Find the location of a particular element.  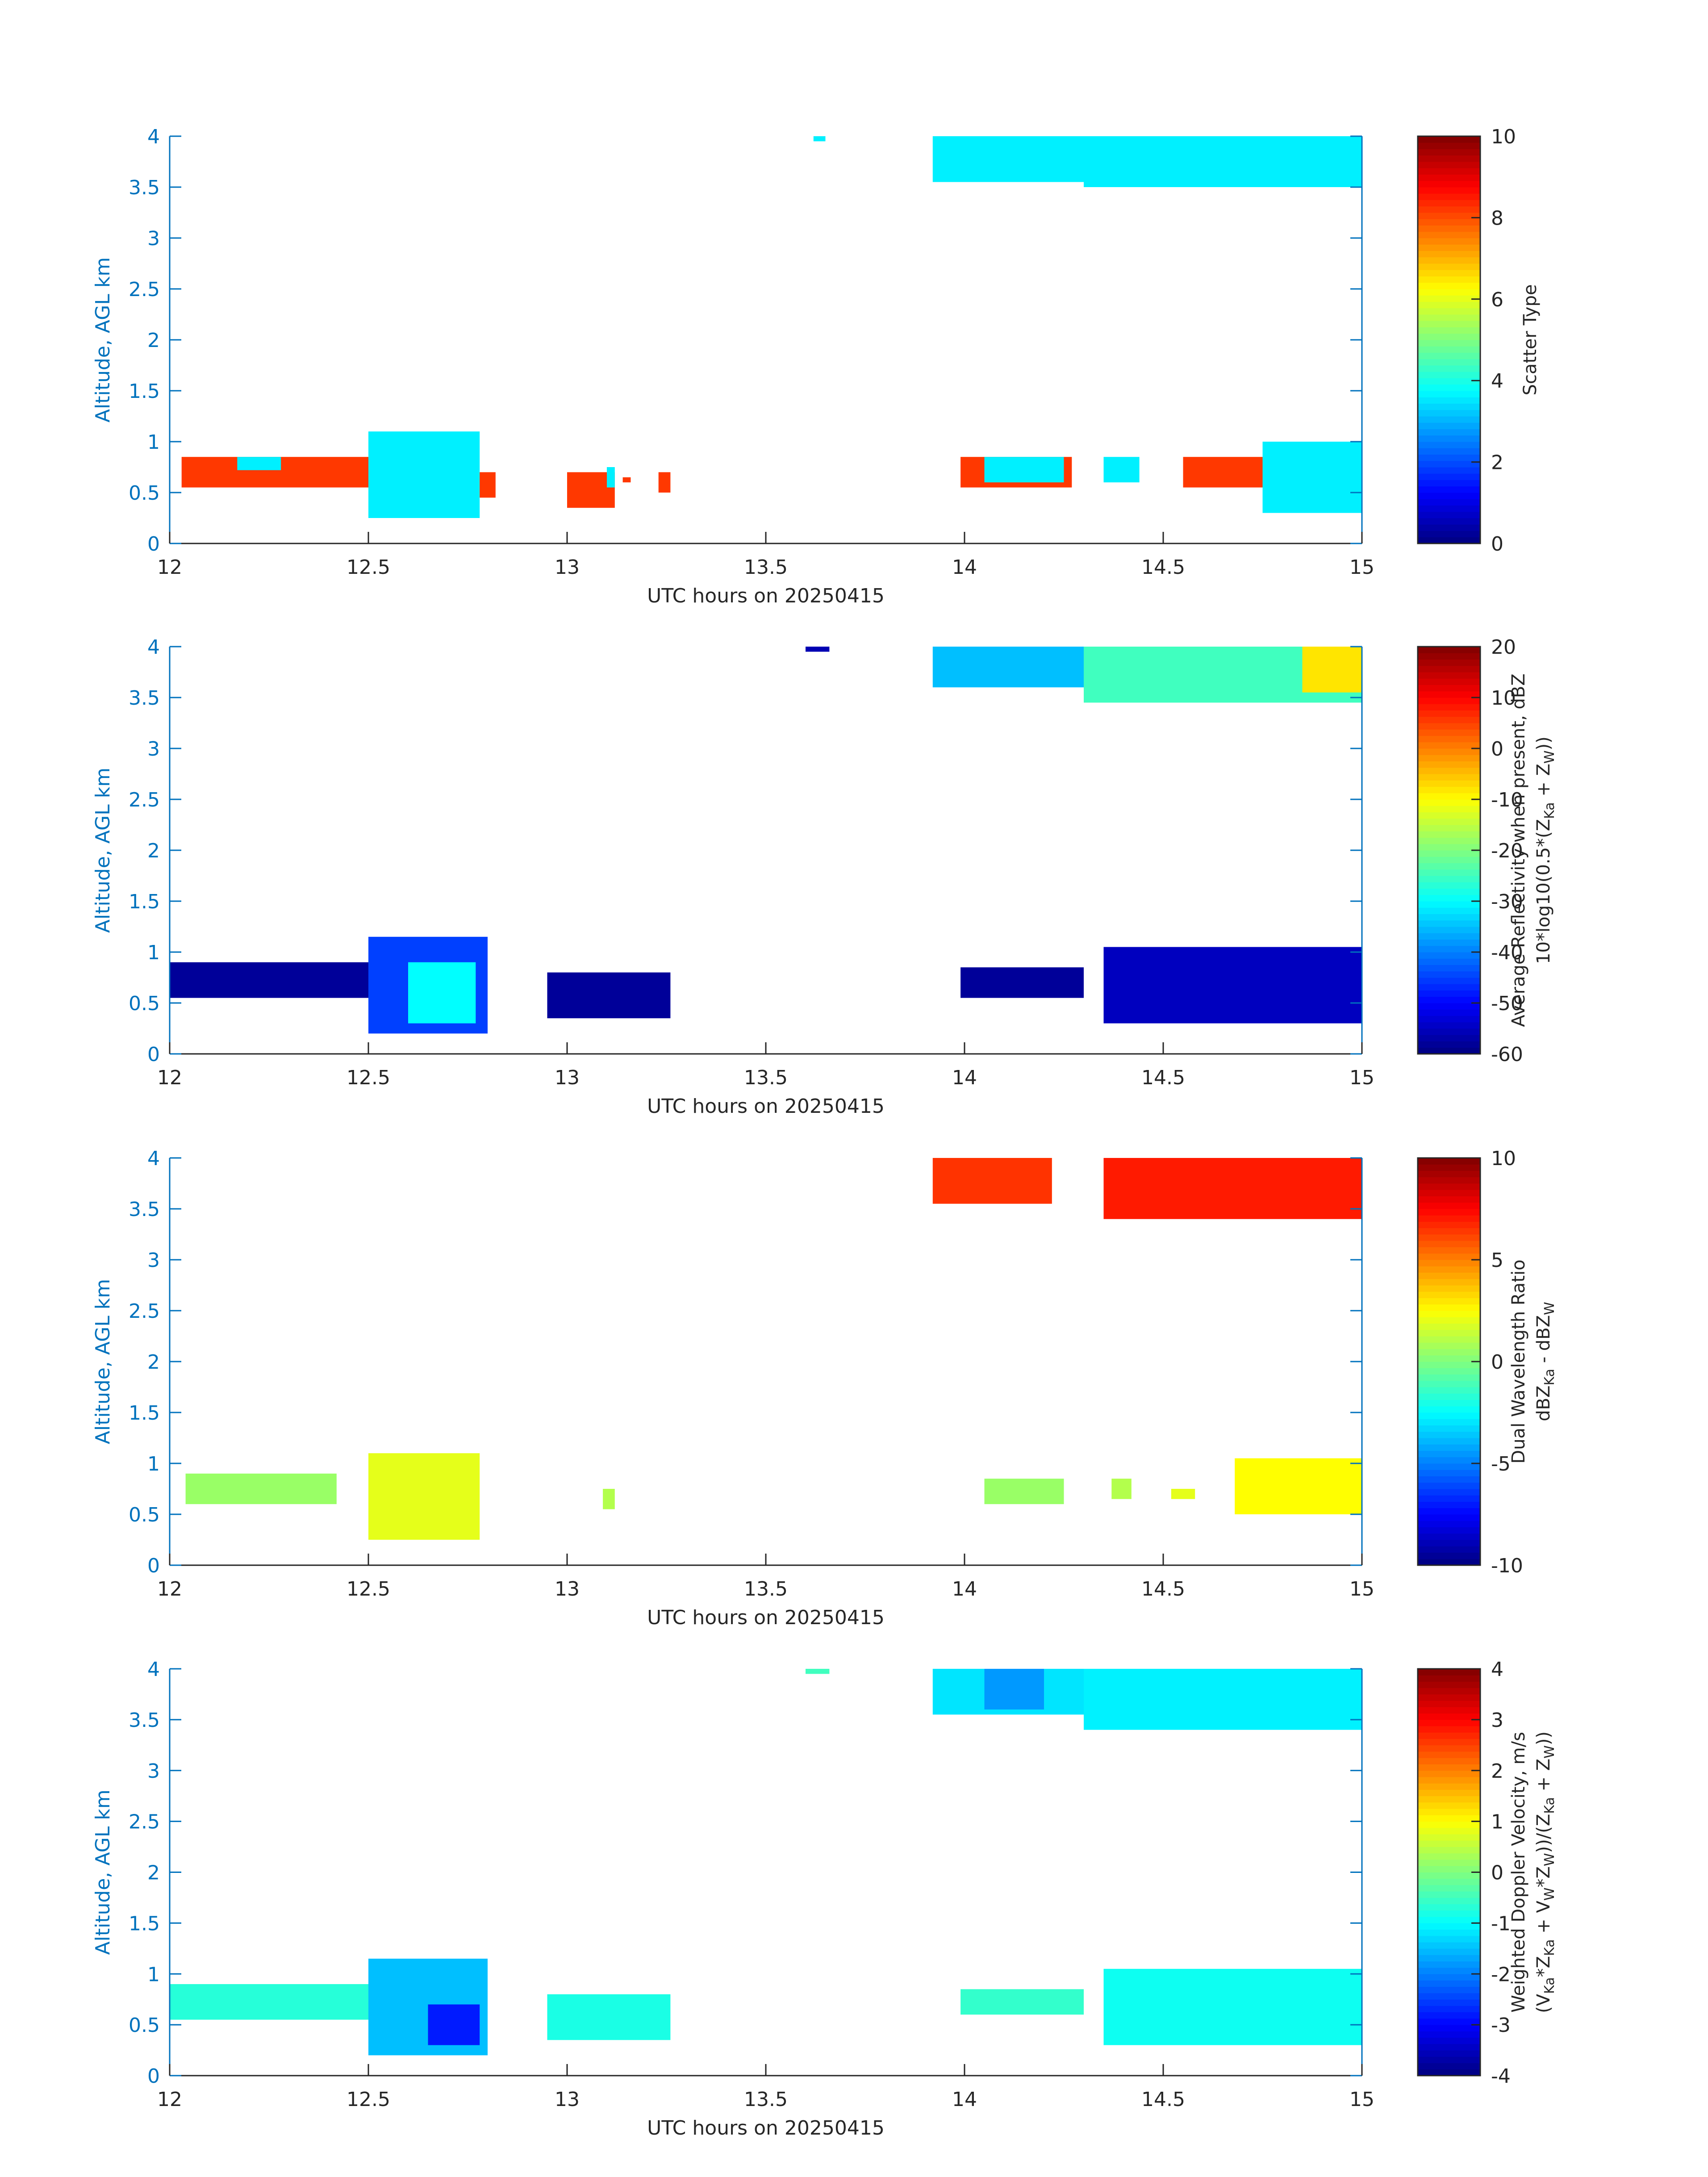

panel-1-colorbar-tick-label-3: 4 is located at coordinates (1497, 381).